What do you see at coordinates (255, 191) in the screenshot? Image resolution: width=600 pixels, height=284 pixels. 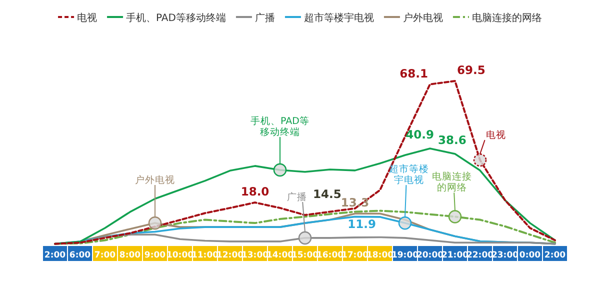 I see `data-label: 18.0` at bounding box center [255, 191].